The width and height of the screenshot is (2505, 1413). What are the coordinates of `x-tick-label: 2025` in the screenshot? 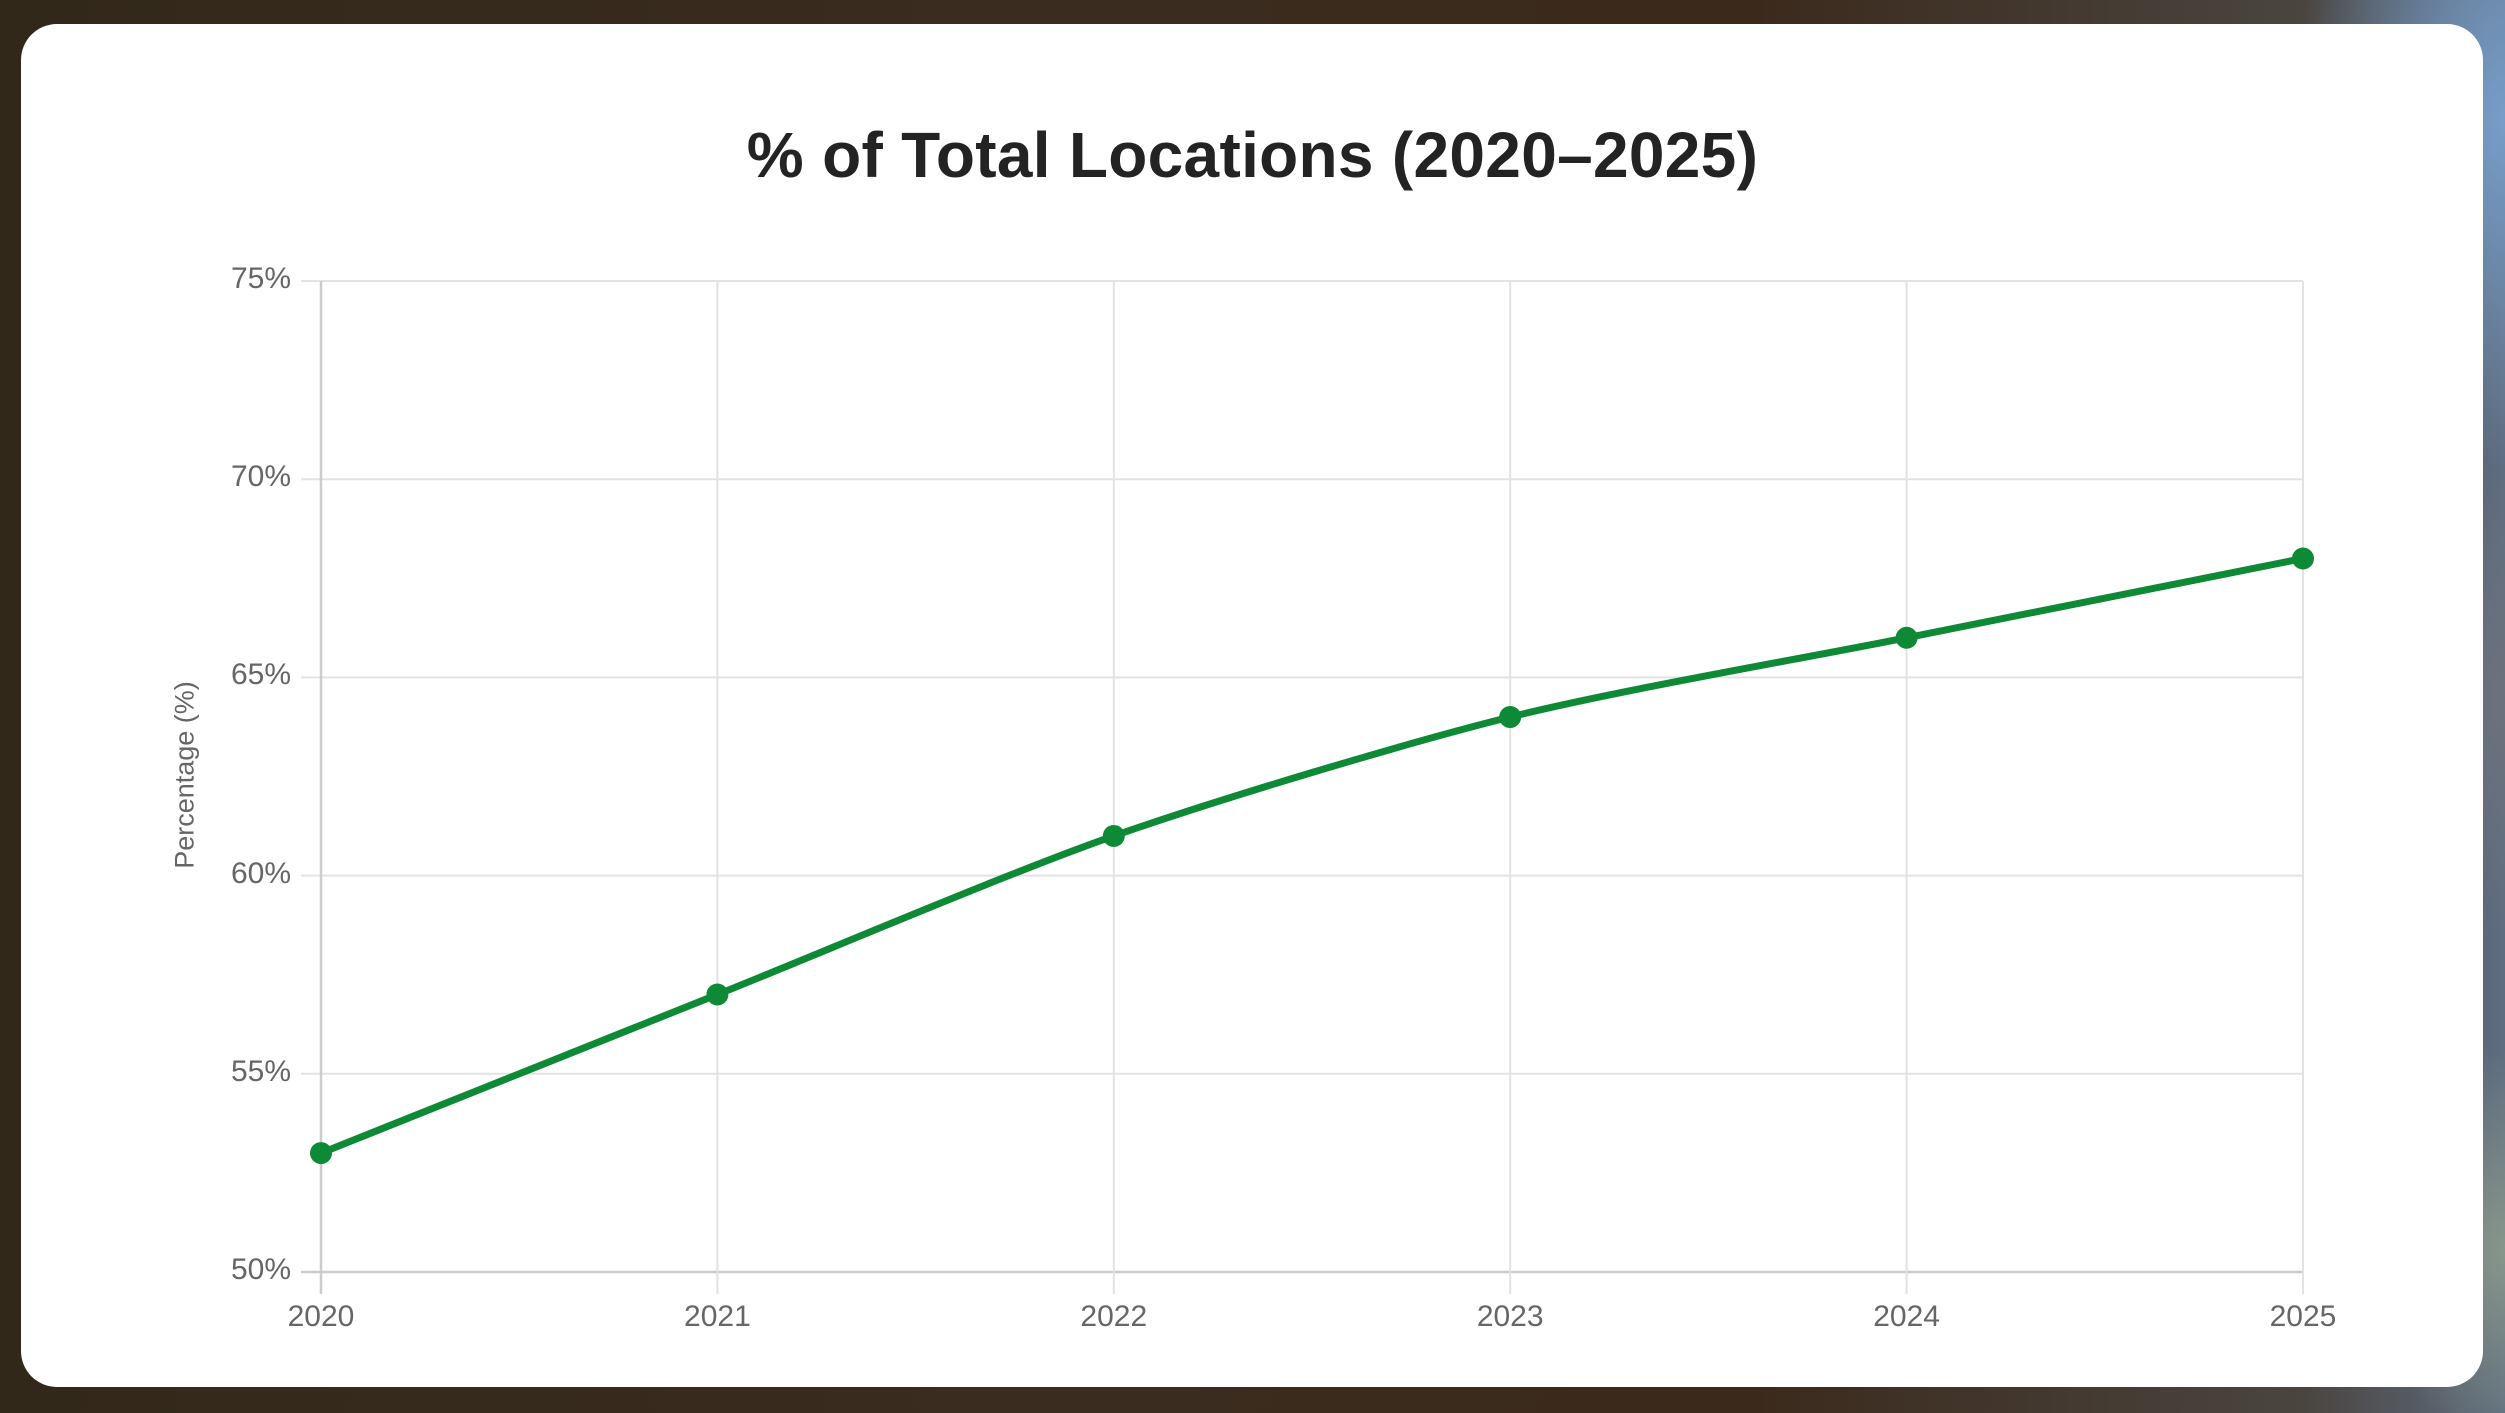 It's located at (2303, 1316).